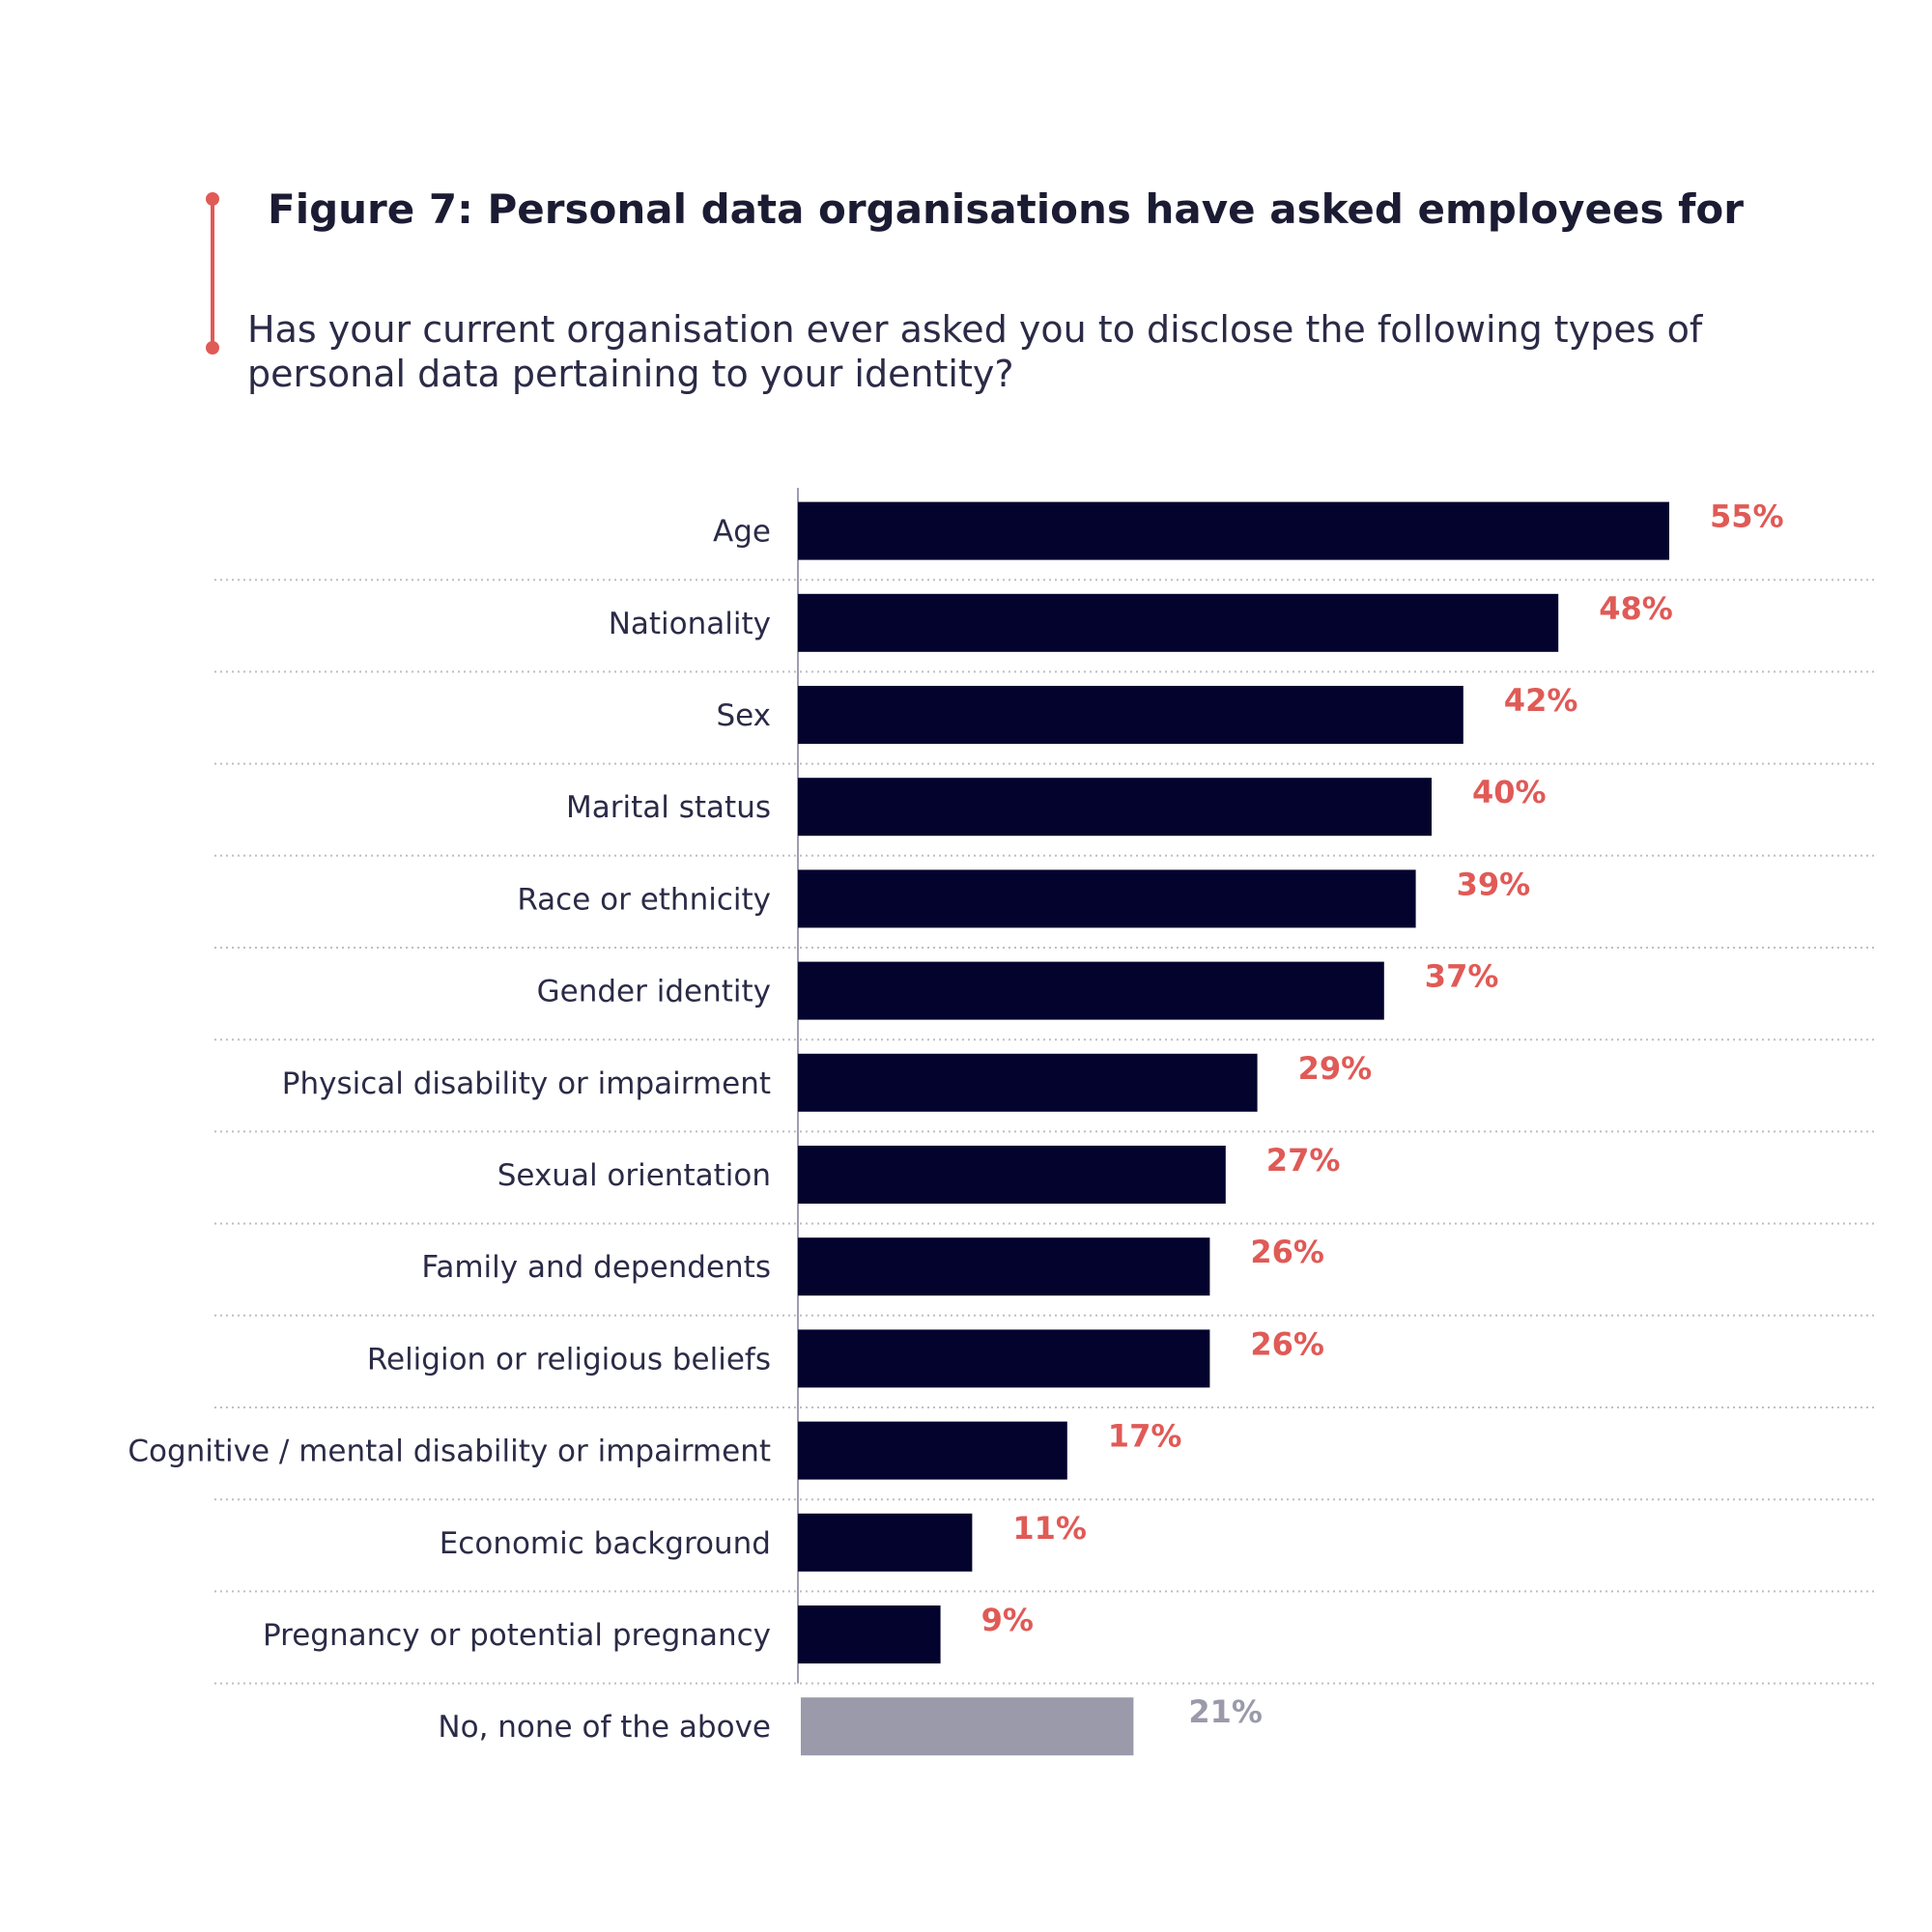  Describe the element at coordinates (634, 1175) in the screenshot. I see `category-label: Sexual orientation` at that location.